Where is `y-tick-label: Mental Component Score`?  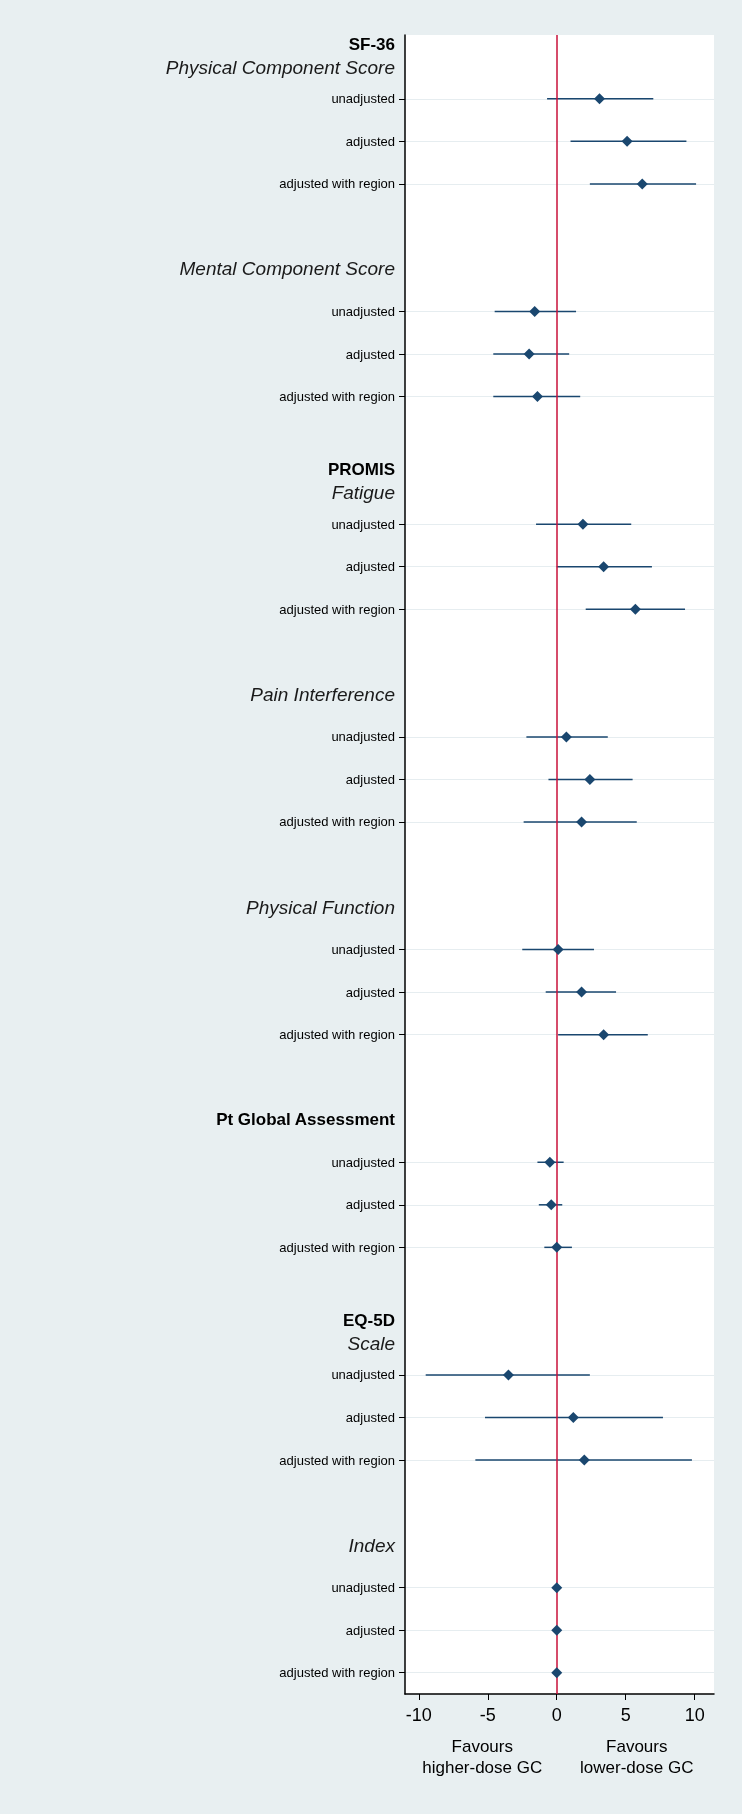
y-tick-label: Mental Component Score is located at coordinates (287, 269).